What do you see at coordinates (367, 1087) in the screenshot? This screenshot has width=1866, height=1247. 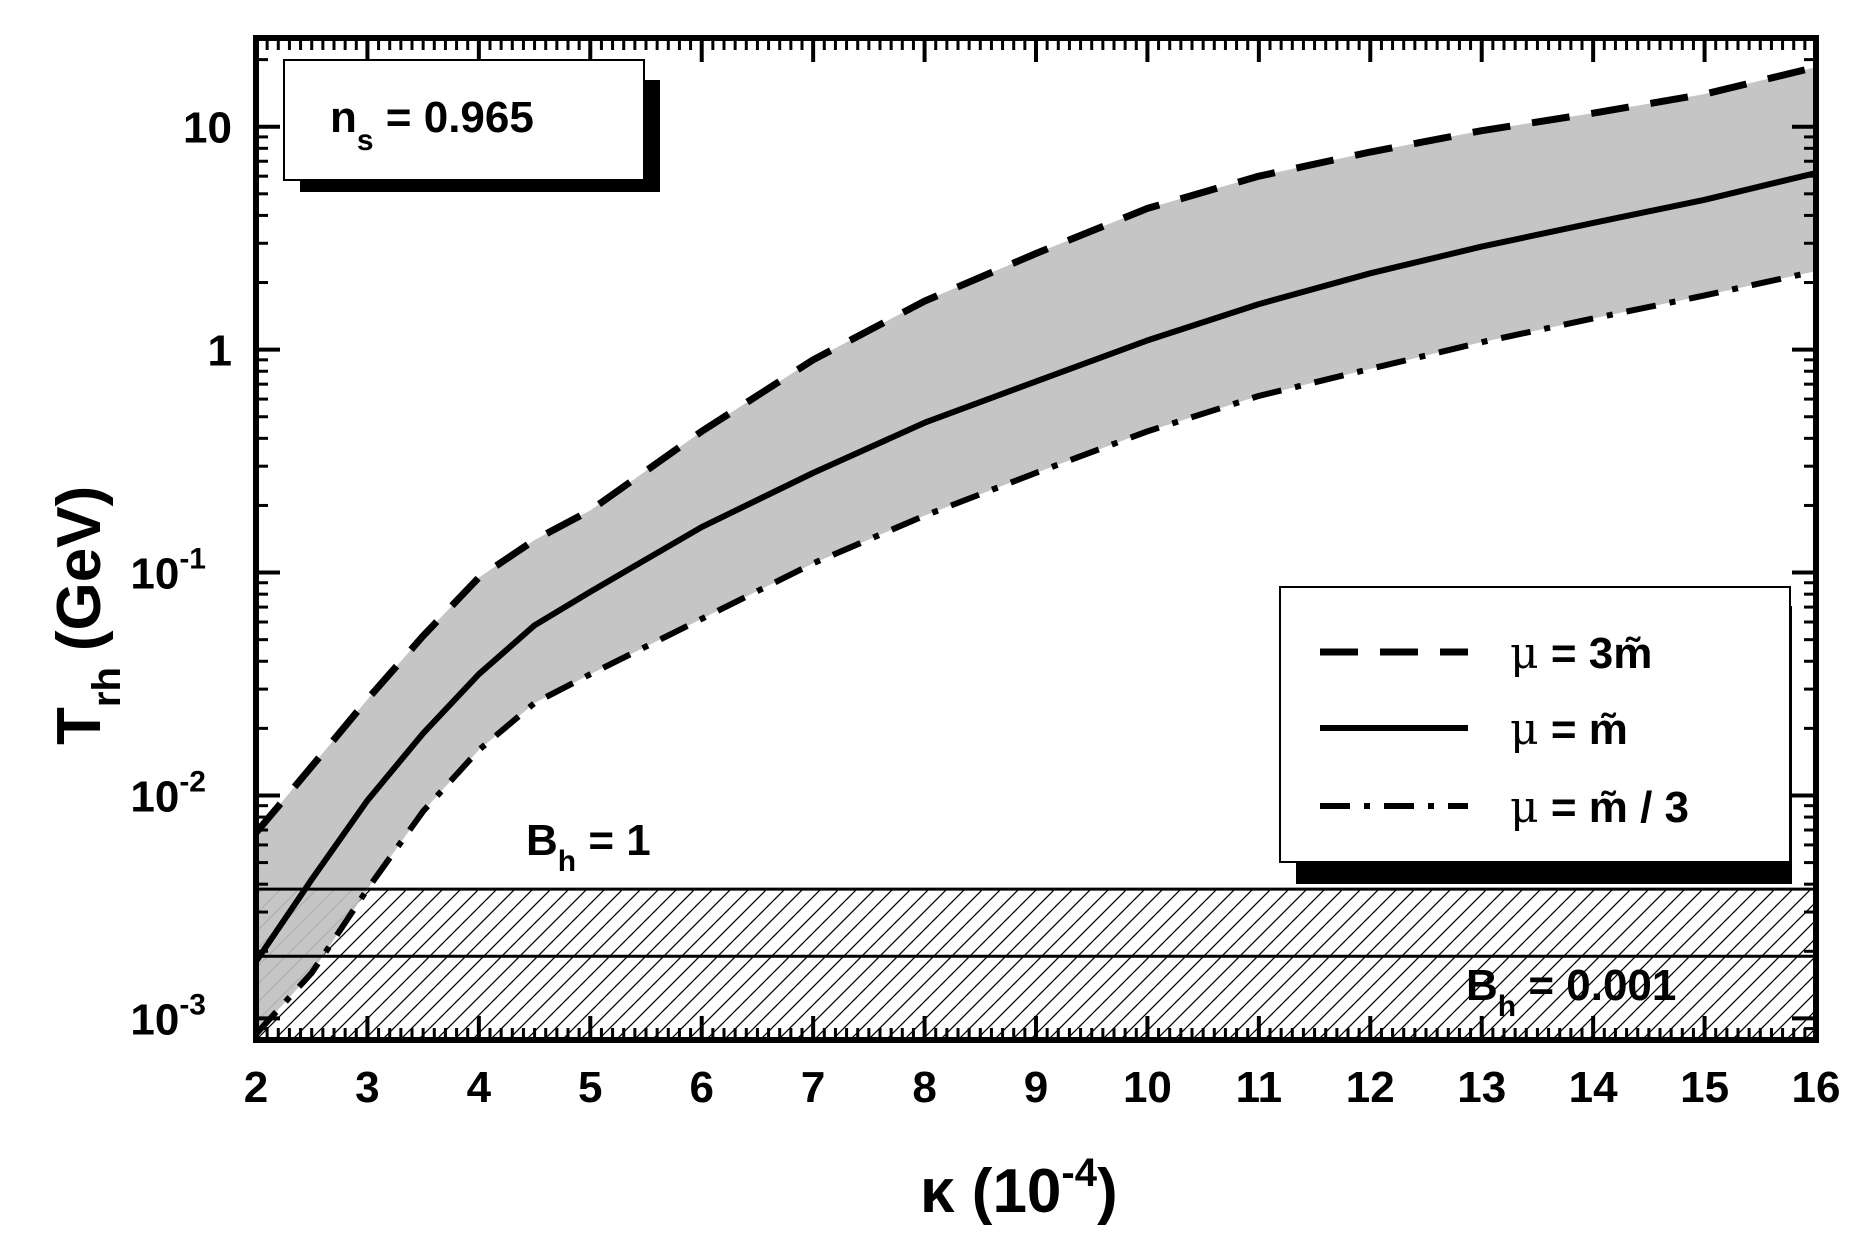 I see `x-tick-label: 3` at bounding box center [367, 1087].